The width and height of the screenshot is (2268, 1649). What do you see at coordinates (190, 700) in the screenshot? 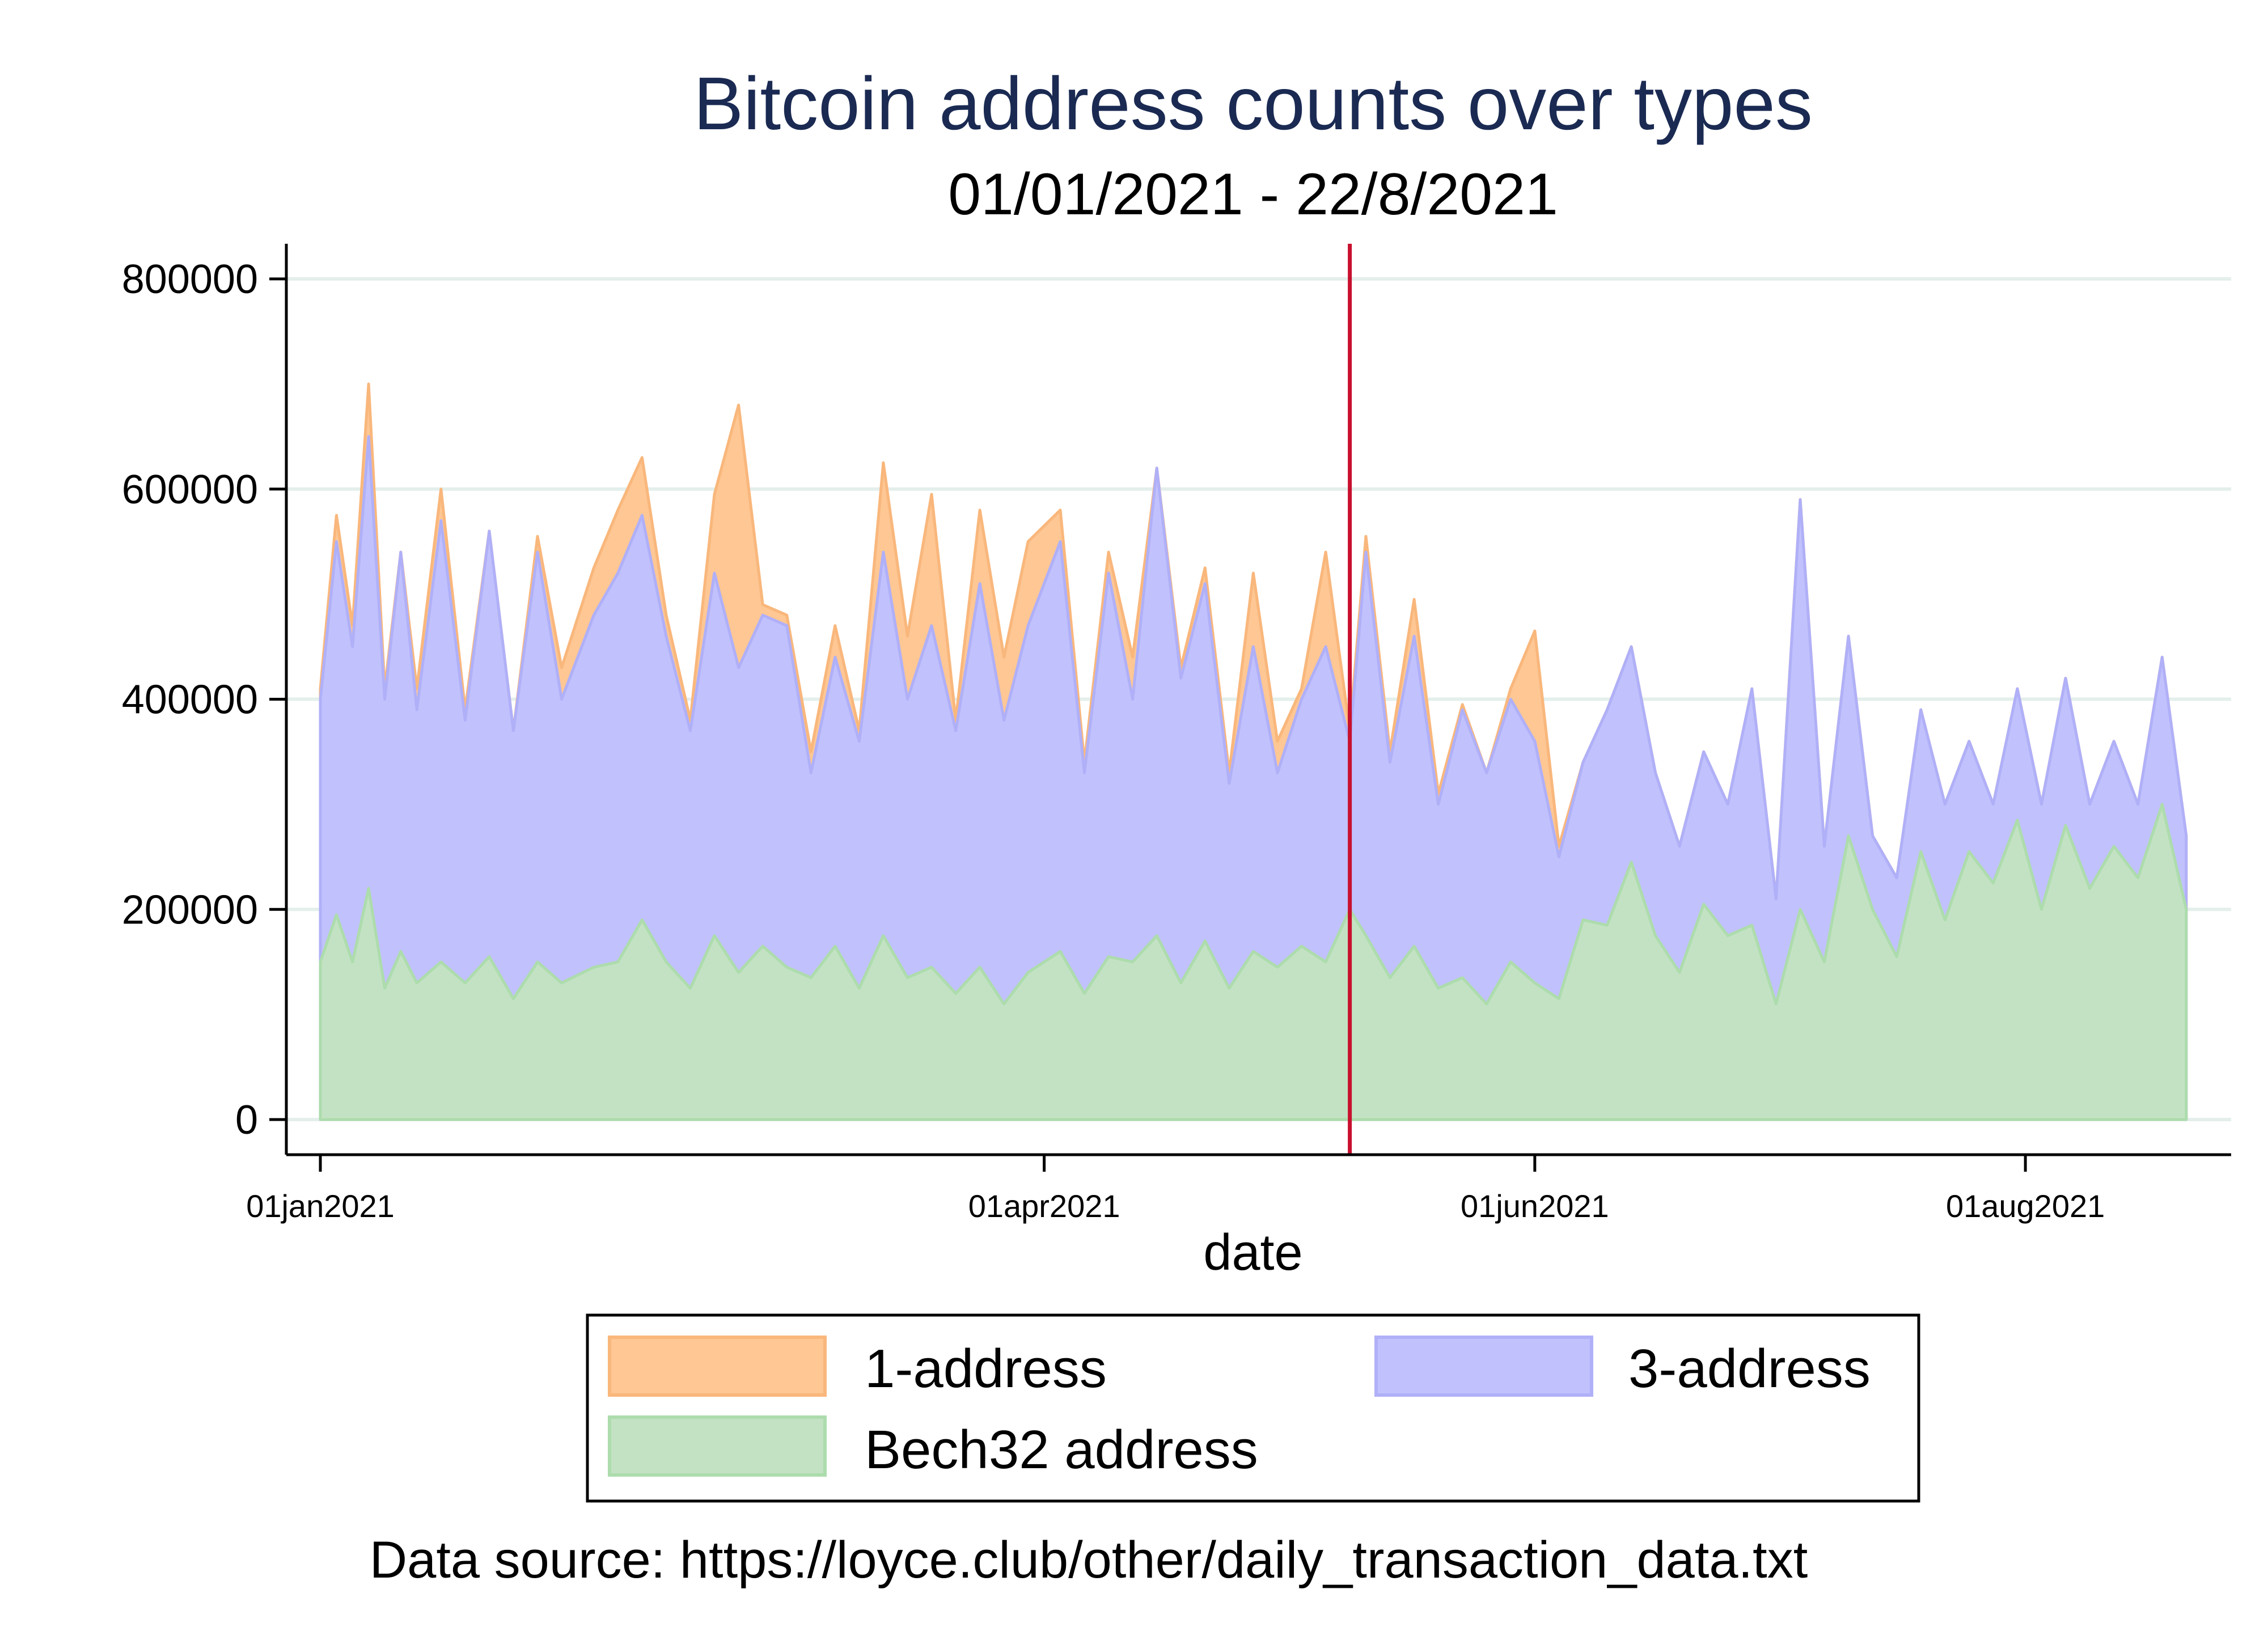
I see `y-tick-label-2: 400000` at bounding box center [190, 700].